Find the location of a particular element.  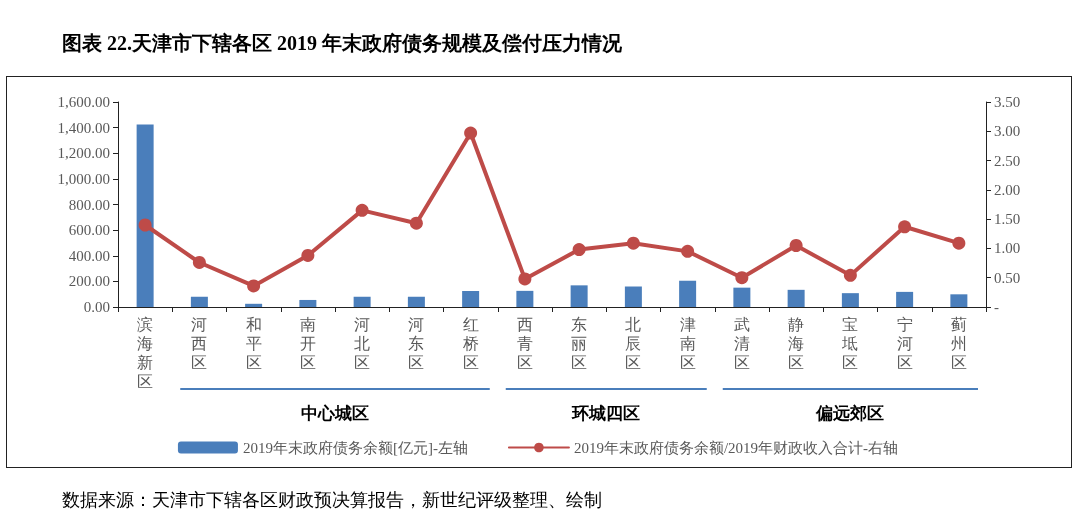

y2-tick-label: 2.50 is located at coordinates (1007, 160).